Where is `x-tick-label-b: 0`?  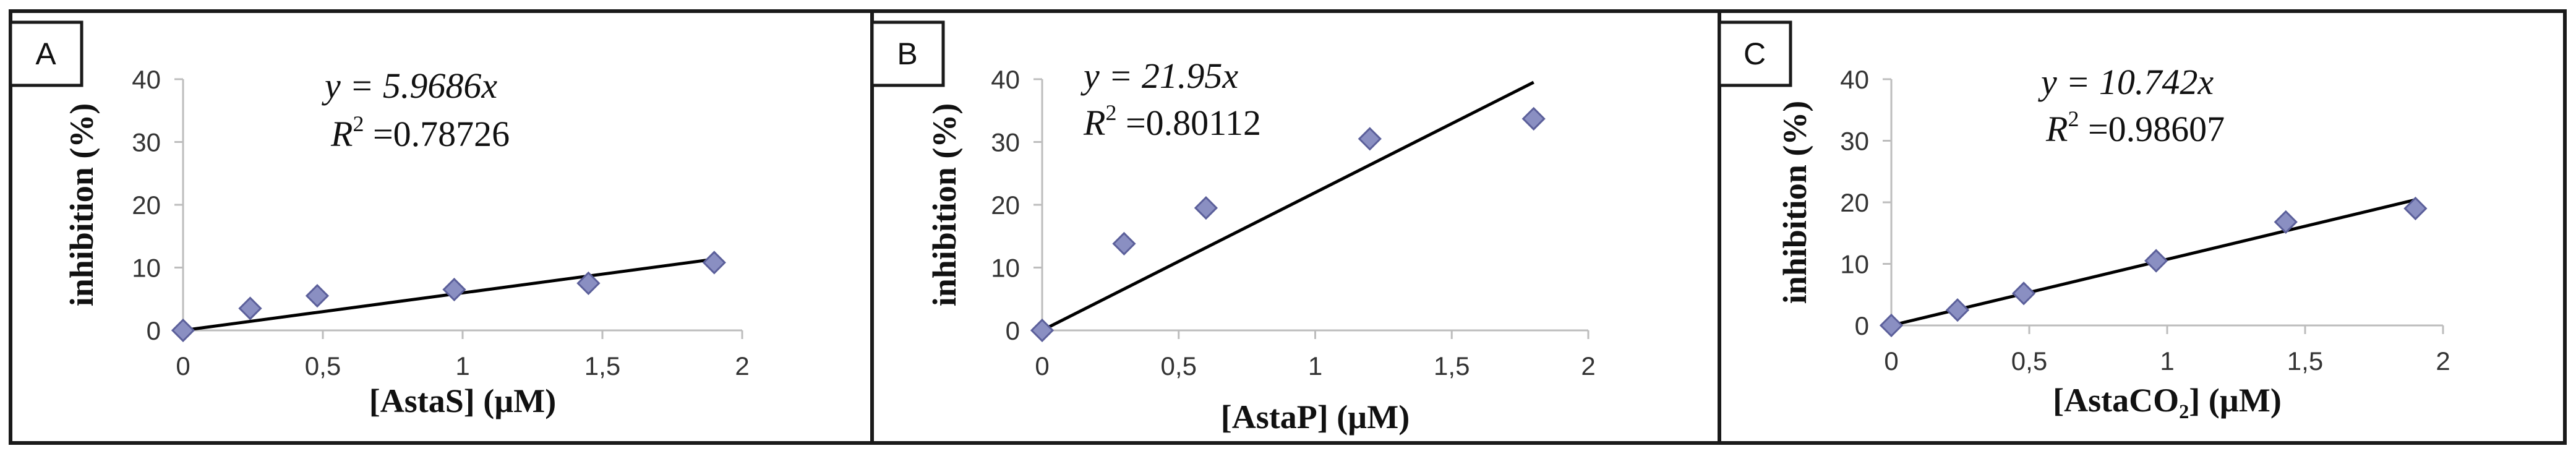
x-tick-label-b: 0 is located at coordinates (1042, 366).